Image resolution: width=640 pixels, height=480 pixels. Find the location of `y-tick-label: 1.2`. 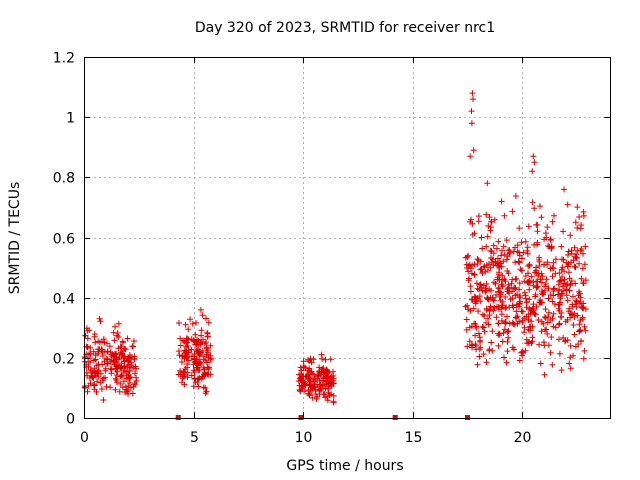

y-tick-label: 1.2 is located at coordinates (64, 59).